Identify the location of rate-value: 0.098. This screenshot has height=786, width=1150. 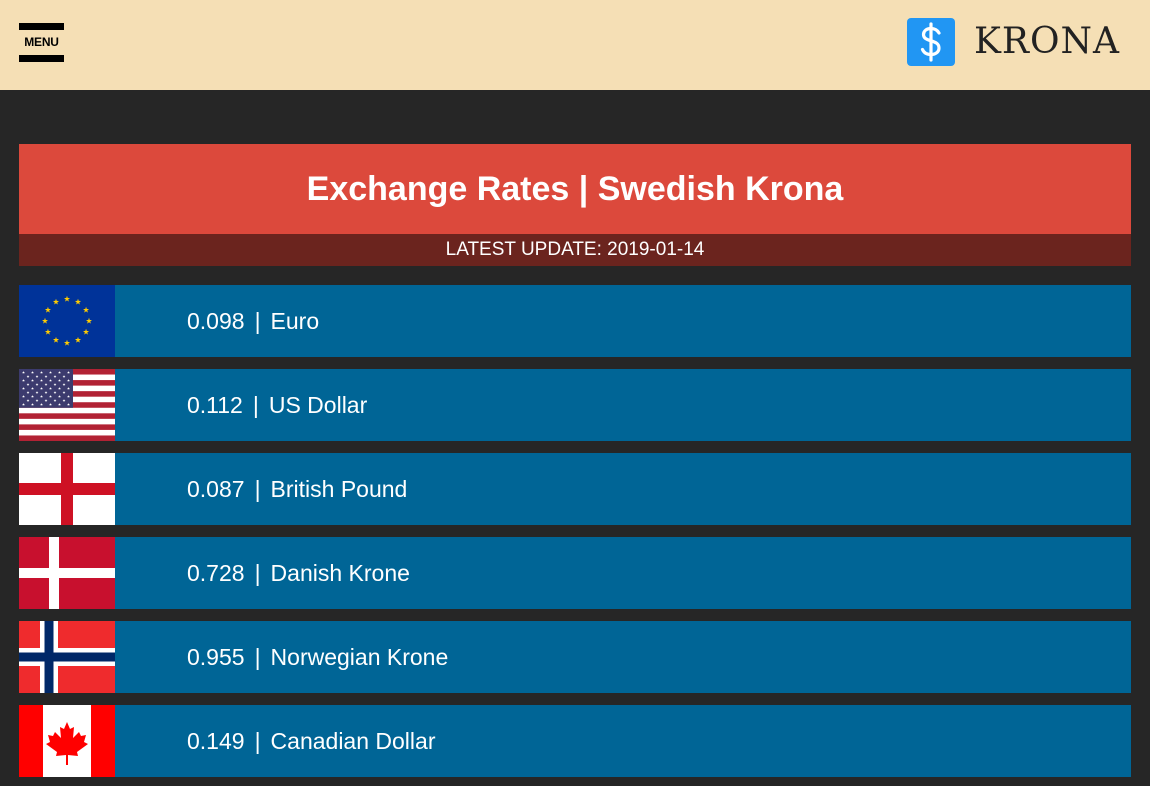
(216, 320).